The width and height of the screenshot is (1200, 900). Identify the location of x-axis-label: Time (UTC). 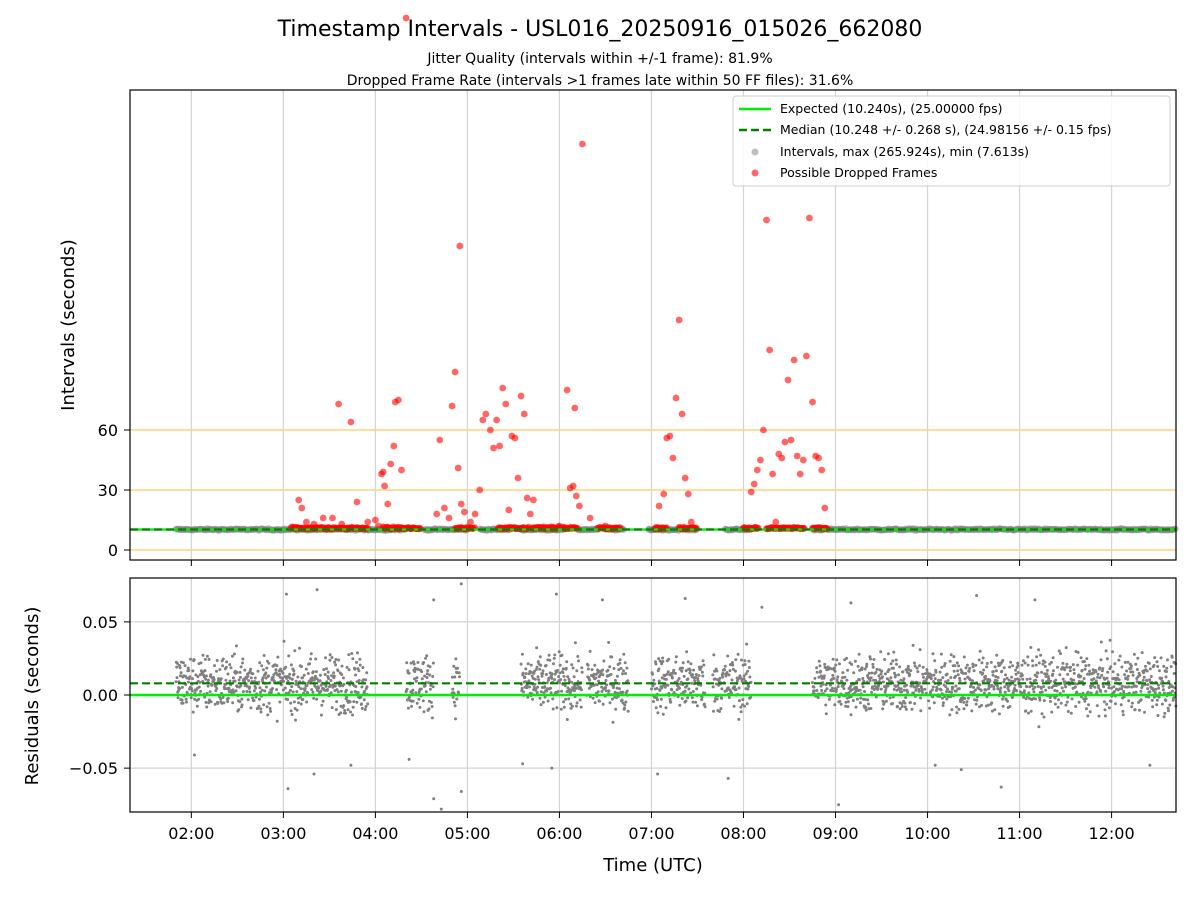
(652, 865).